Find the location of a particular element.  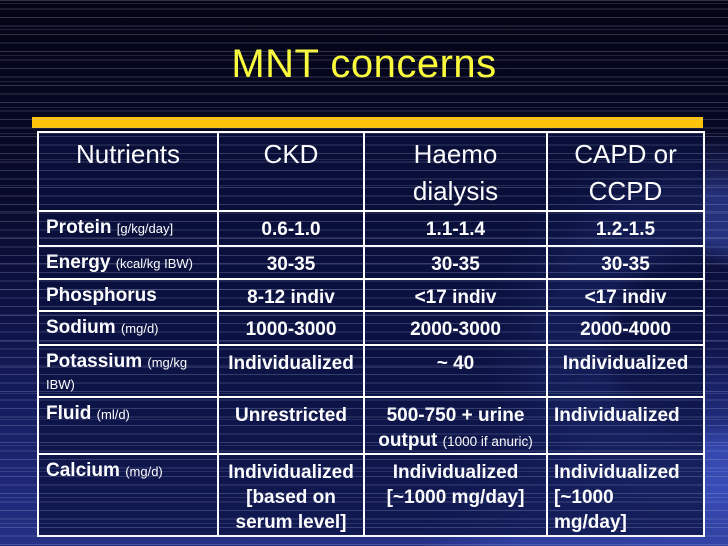

cell-phosphorus-capd: <17 indiv is located at coordinates (625, 294).